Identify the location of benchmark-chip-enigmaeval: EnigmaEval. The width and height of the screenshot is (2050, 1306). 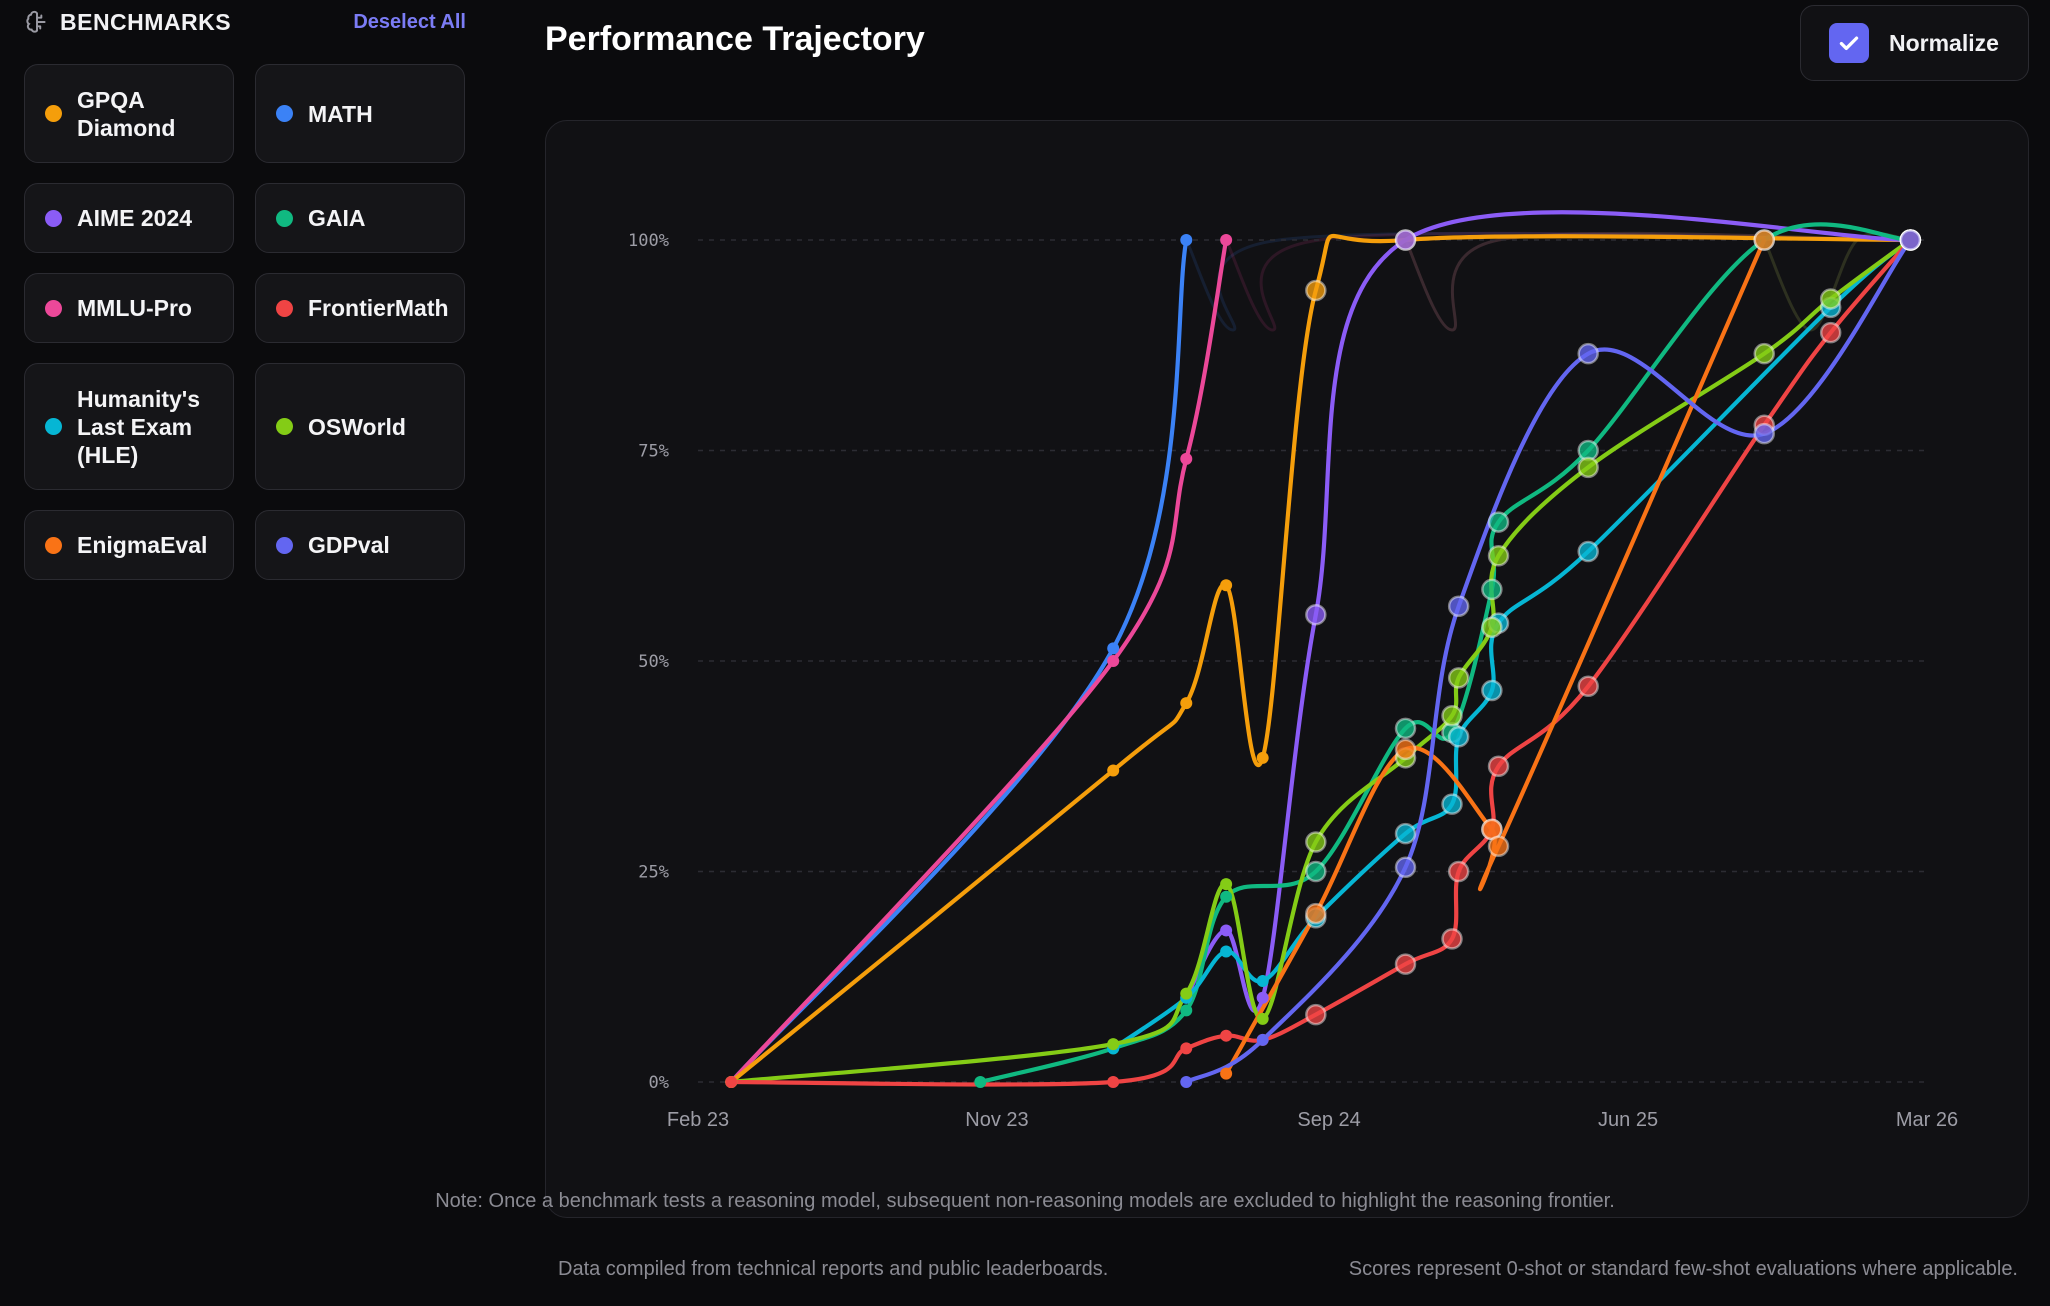
(129, 545).